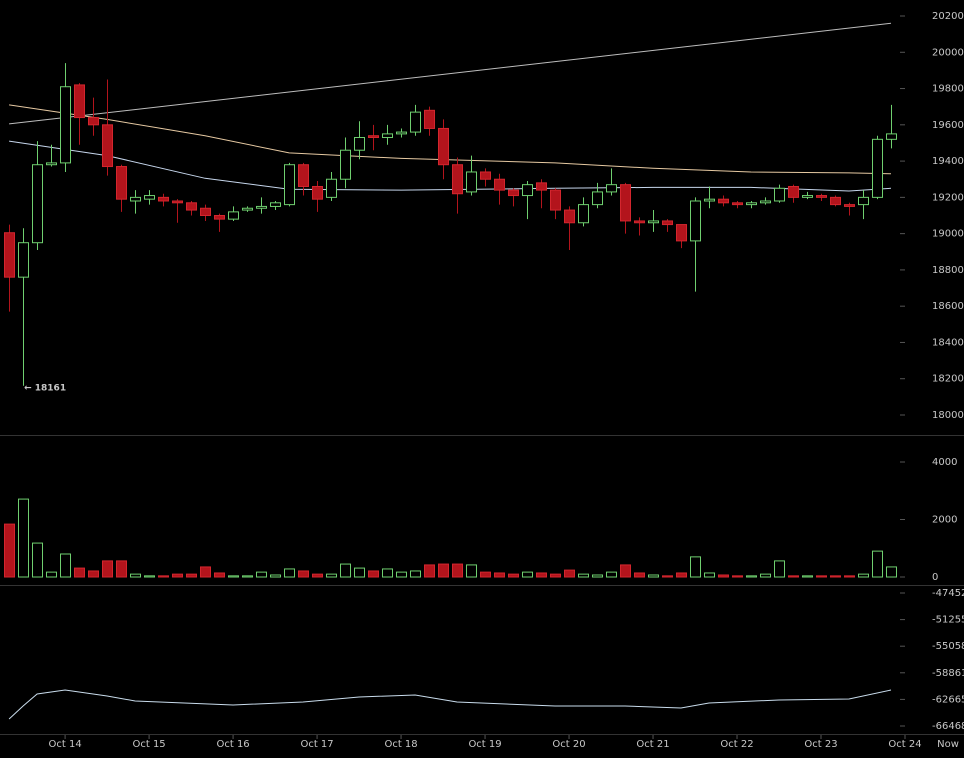  What do you see at coordinates (232, 744) in the screenshot?
I see `x-tick-label: Oct 16` at bounding box center [232, 744].